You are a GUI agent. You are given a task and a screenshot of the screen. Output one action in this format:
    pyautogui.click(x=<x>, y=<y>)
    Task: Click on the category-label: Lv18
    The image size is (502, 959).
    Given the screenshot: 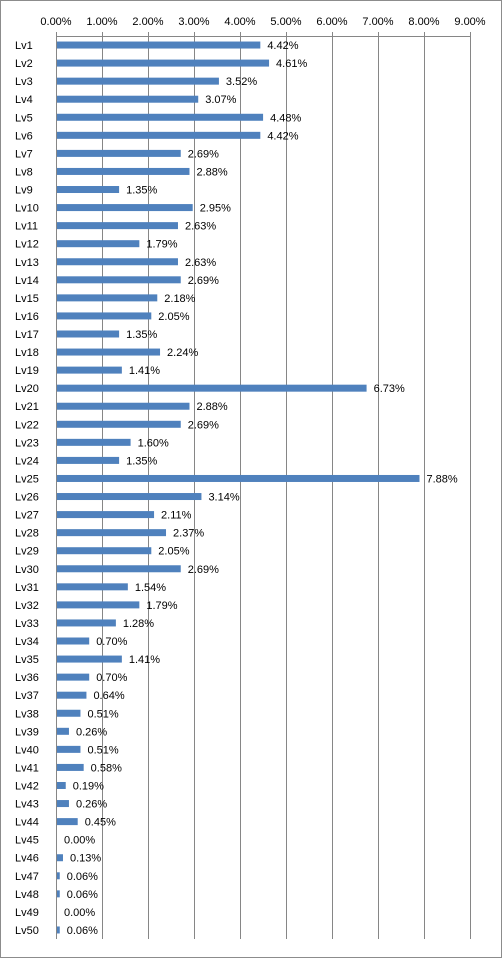 What is the action you would take?
    pyautogui.click(x=27, y=353)
    